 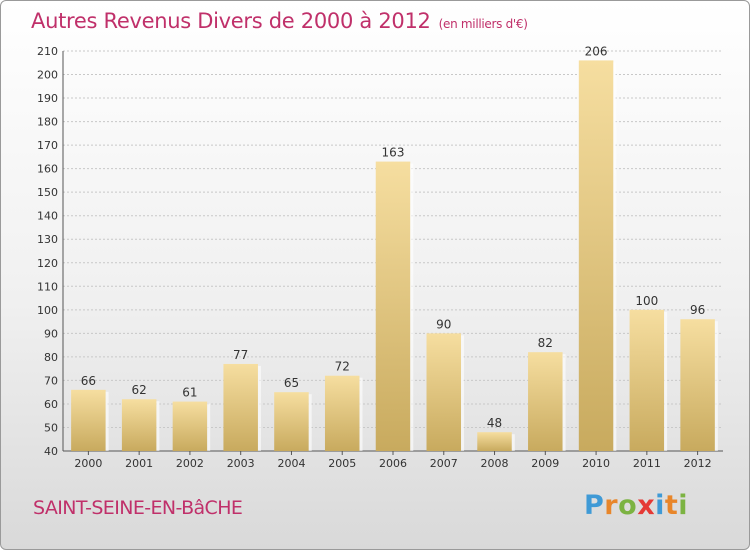 I want to click on y-tick-label: 160, so click(x=47, y=169).